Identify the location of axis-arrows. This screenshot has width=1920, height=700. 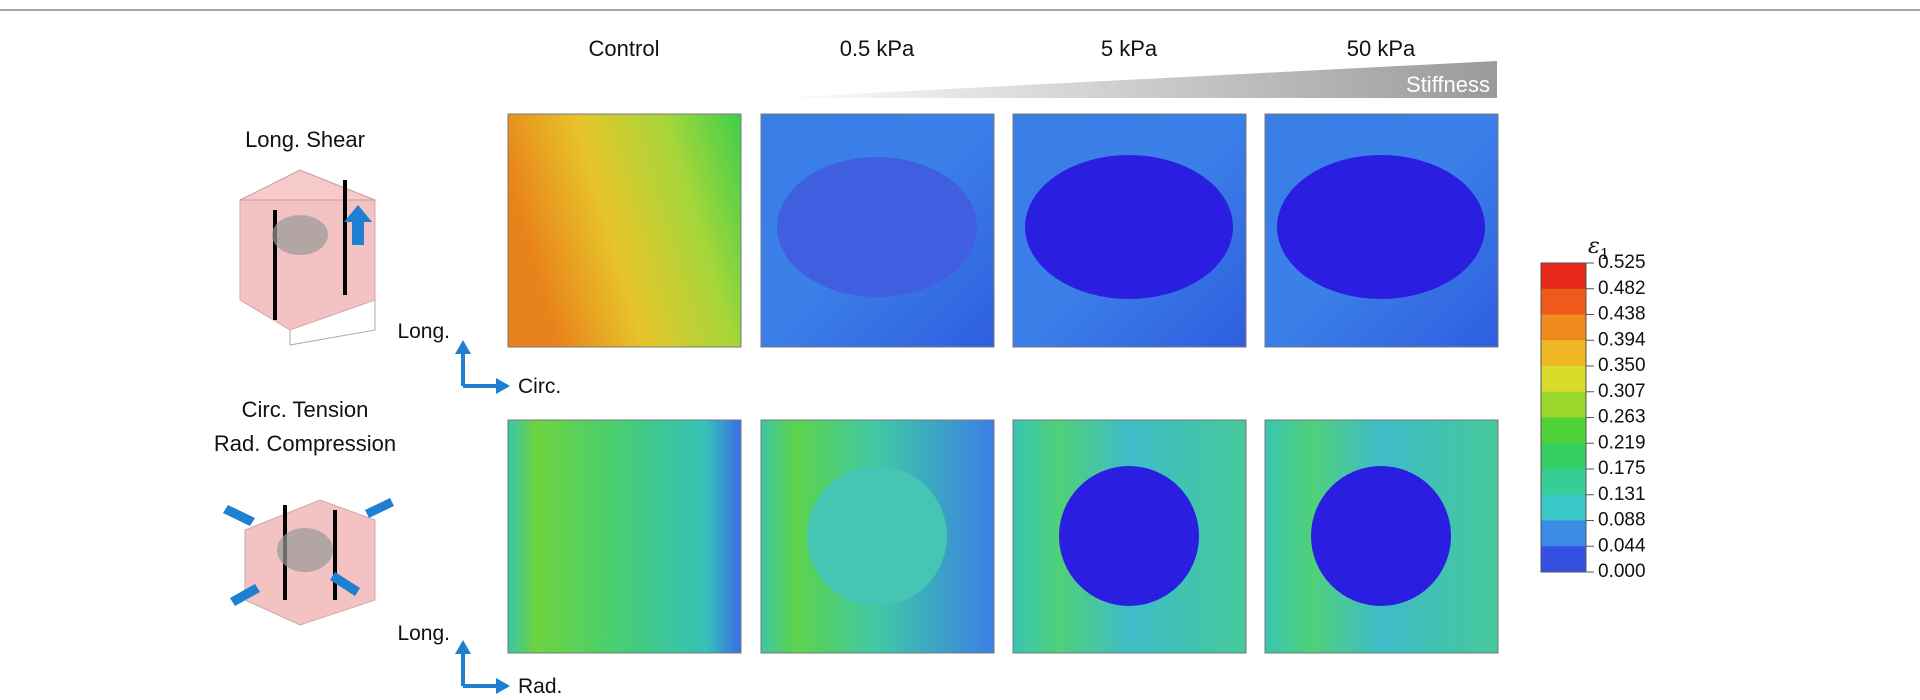
(482, 517).